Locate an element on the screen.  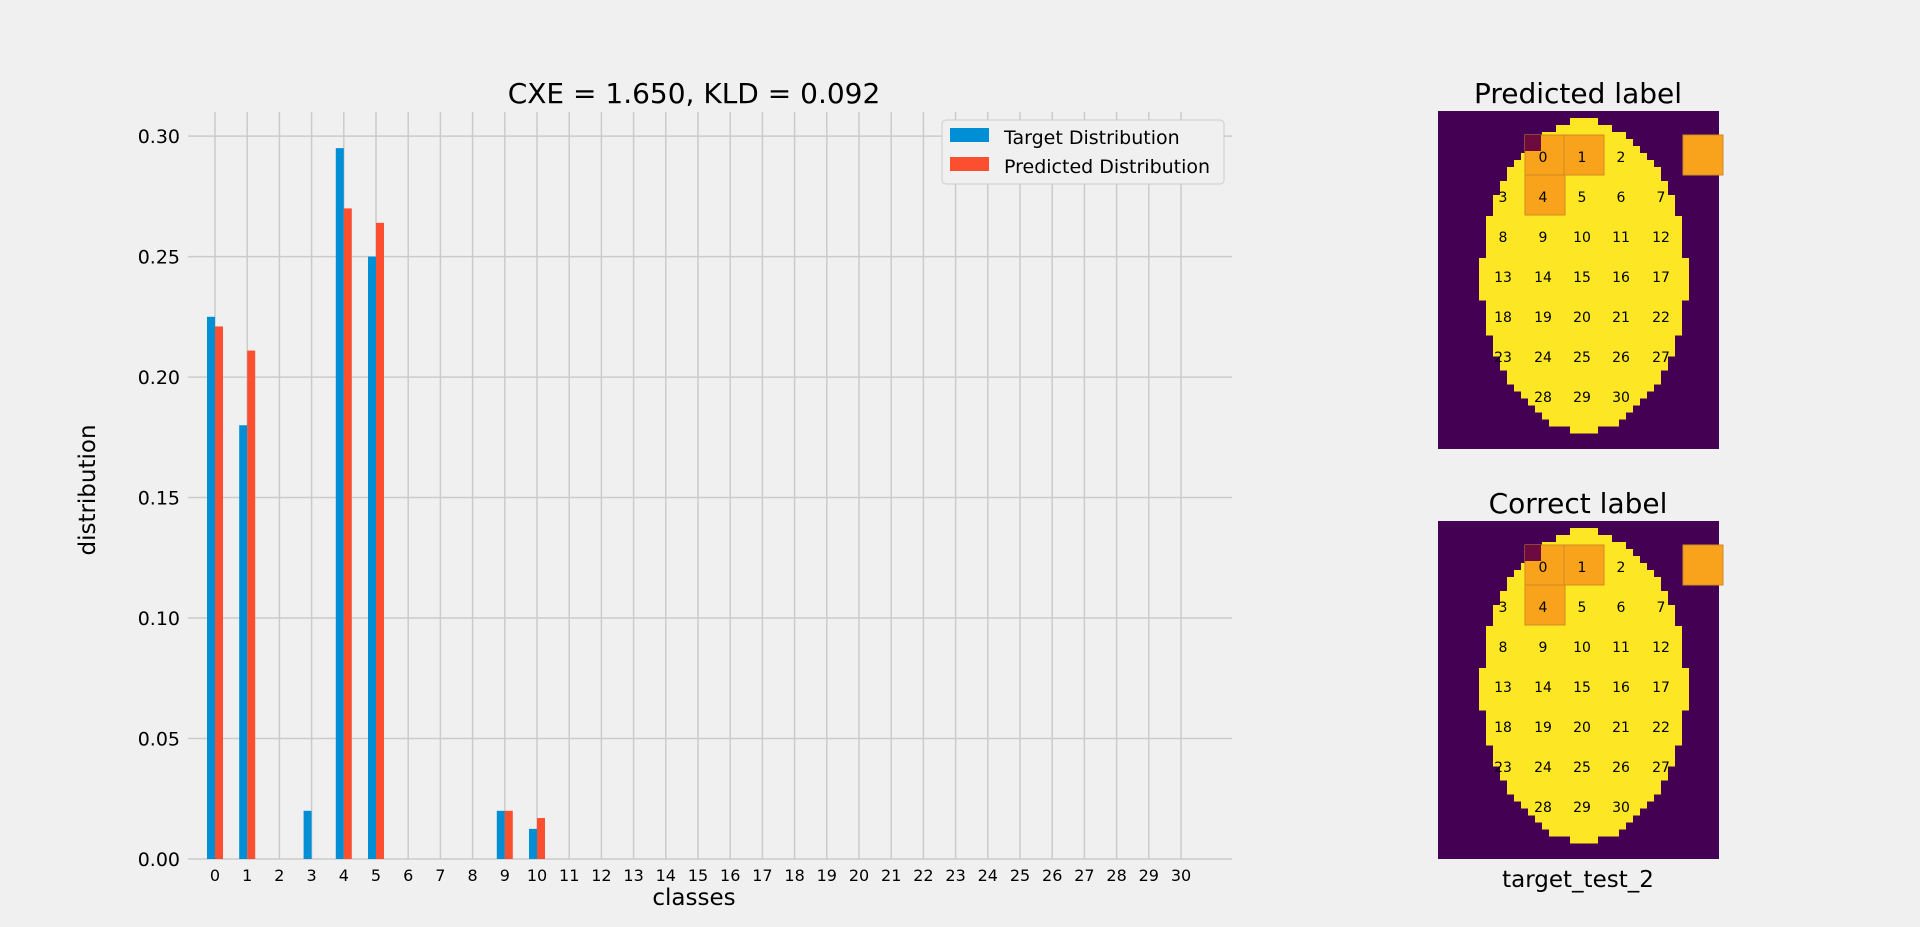
legend-label-target: Target Distribution is located at coordinates (1091, 138).